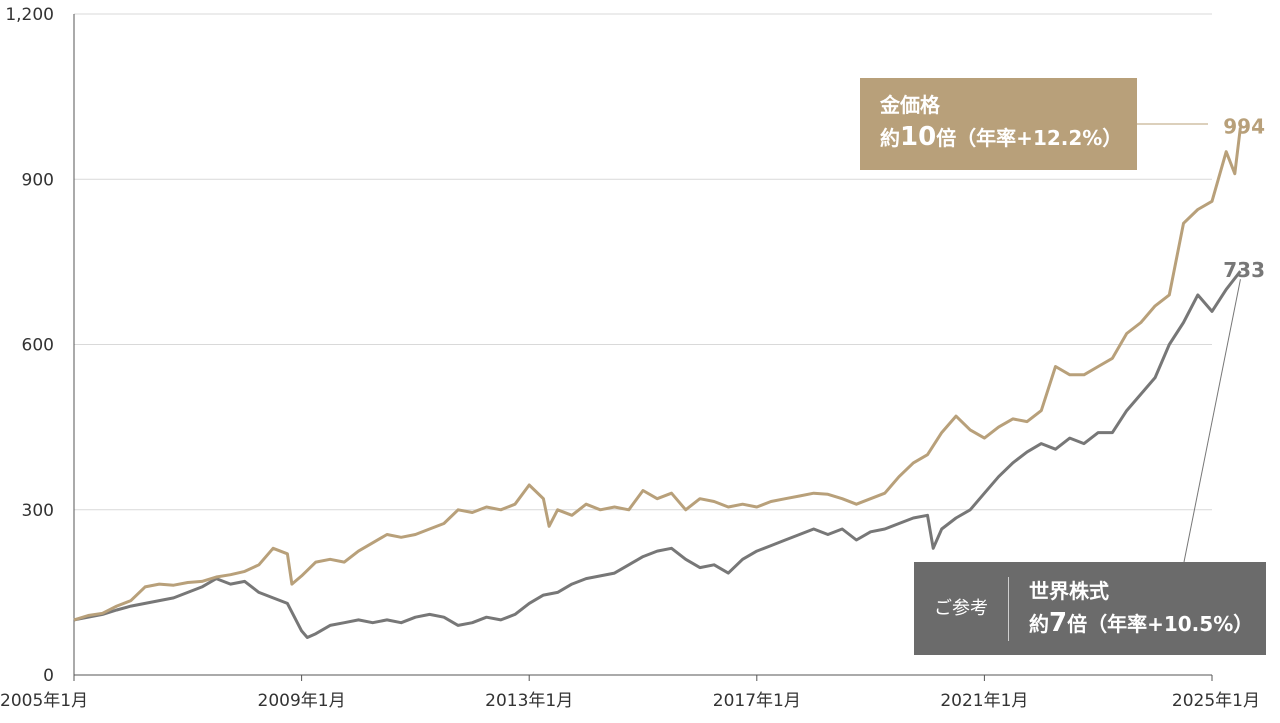 This screenshot has width=1280, height=723. I want to click on gold-legend-multiple: 10, so click(918, 137).